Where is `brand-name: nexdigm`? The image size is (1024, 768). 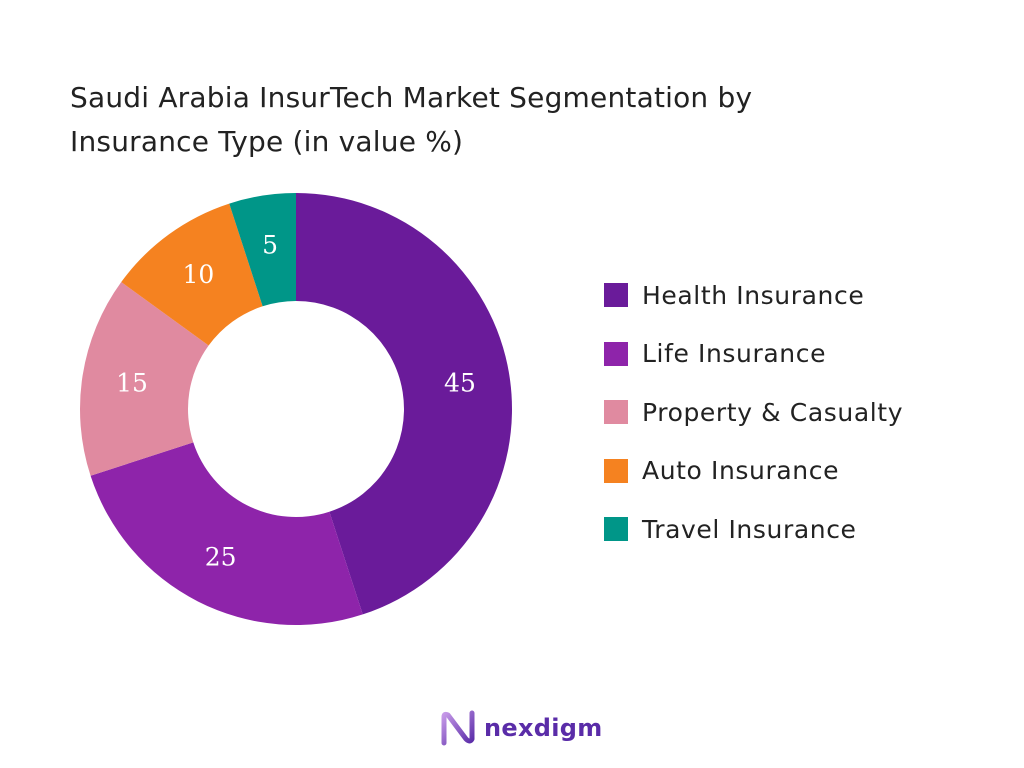 brand-name: nexdigm is located at coordinates (543, 728).